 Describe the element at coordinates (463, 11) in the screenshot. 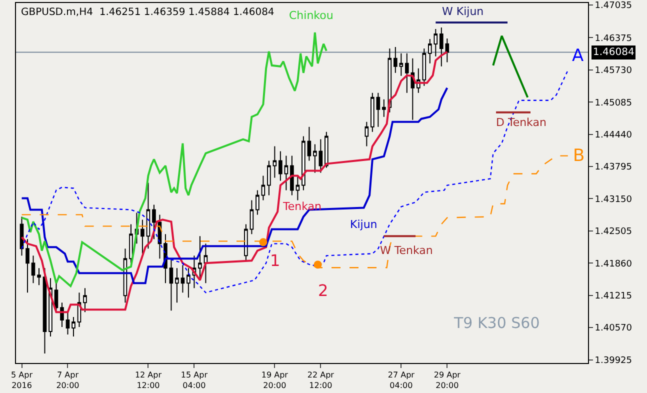

I see `series-label: W Kijun` at that location.